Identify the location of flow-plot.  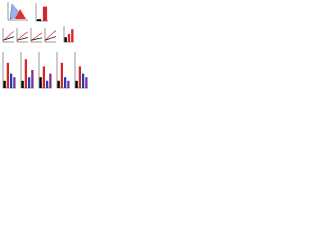
(17, 11).